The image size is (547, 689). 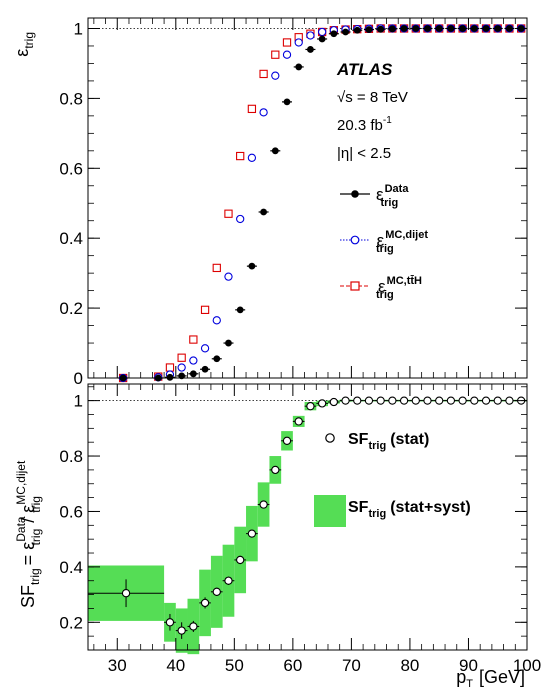 What do you see at coordinates (117, 665) in the screenshot?
I see `bottom-xtick-label: 30` at bounding box center [117, 665].